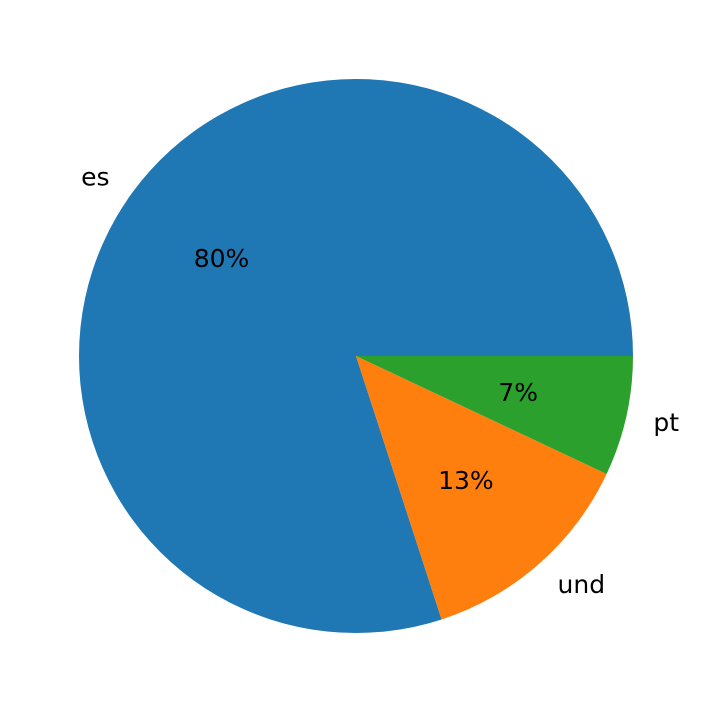 The width and height of the screenshot is (712, 713). What do you see at coordinates (582, 584) in the screenshot?
I see `slice-label-und: und` at bounding box center [582, 584].